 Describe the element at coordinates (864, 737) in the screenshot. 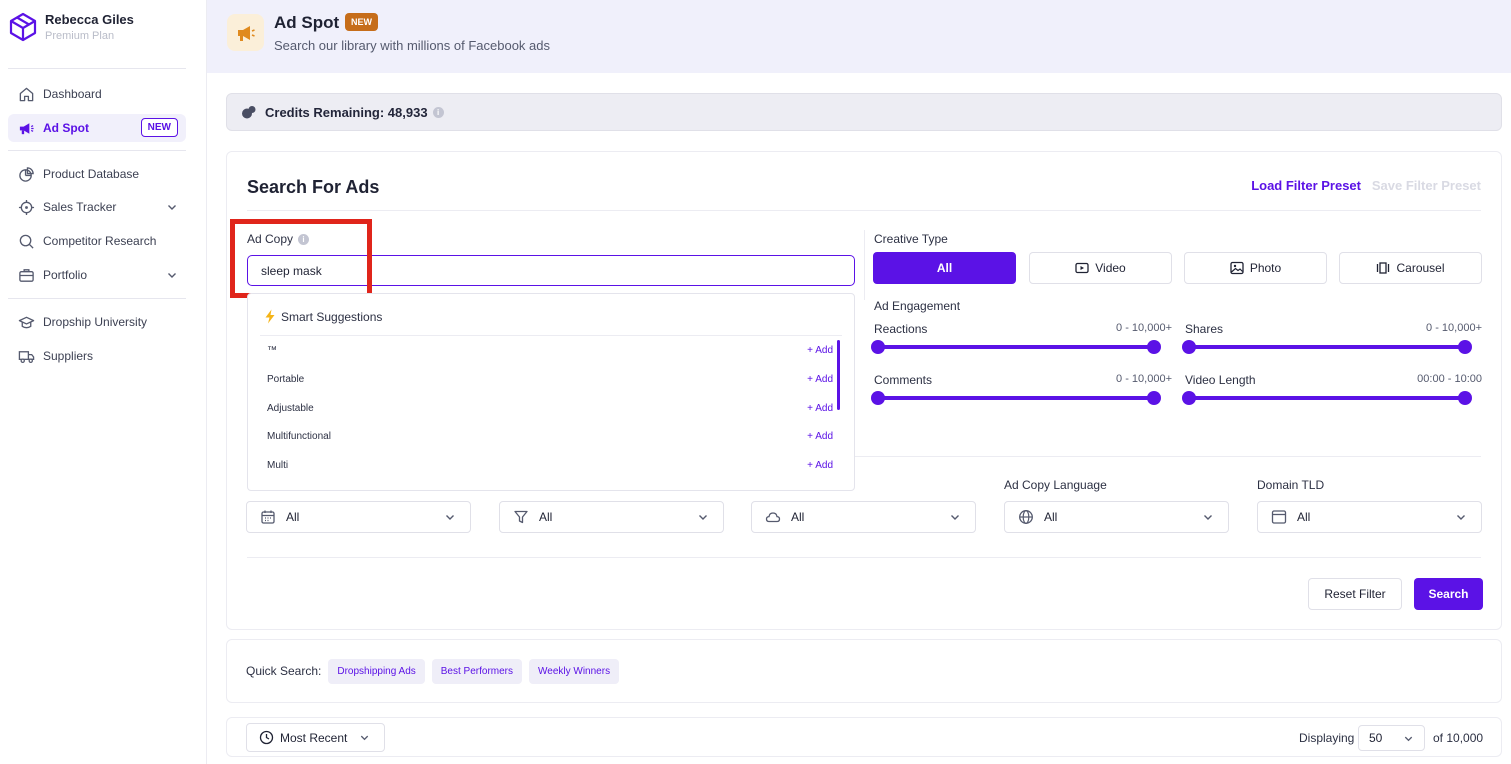

I see `results-bar: Most Recent Displaying 50 of 10,000` at that location.